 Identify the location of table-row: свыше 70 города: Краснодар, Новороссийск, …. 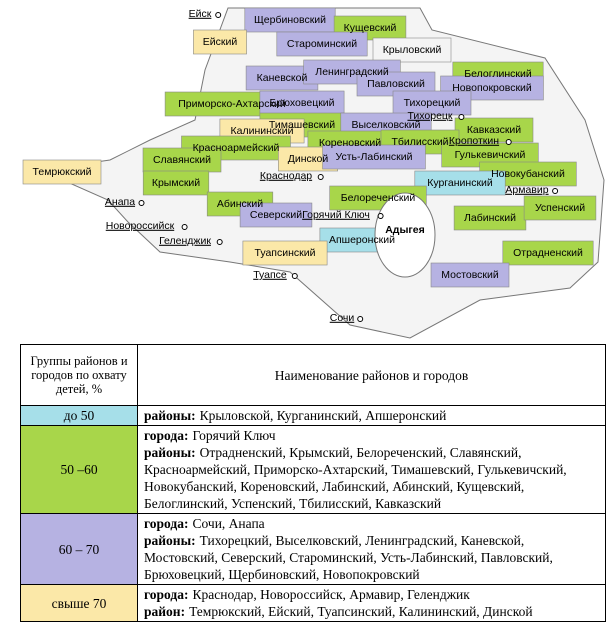
(313, 603).